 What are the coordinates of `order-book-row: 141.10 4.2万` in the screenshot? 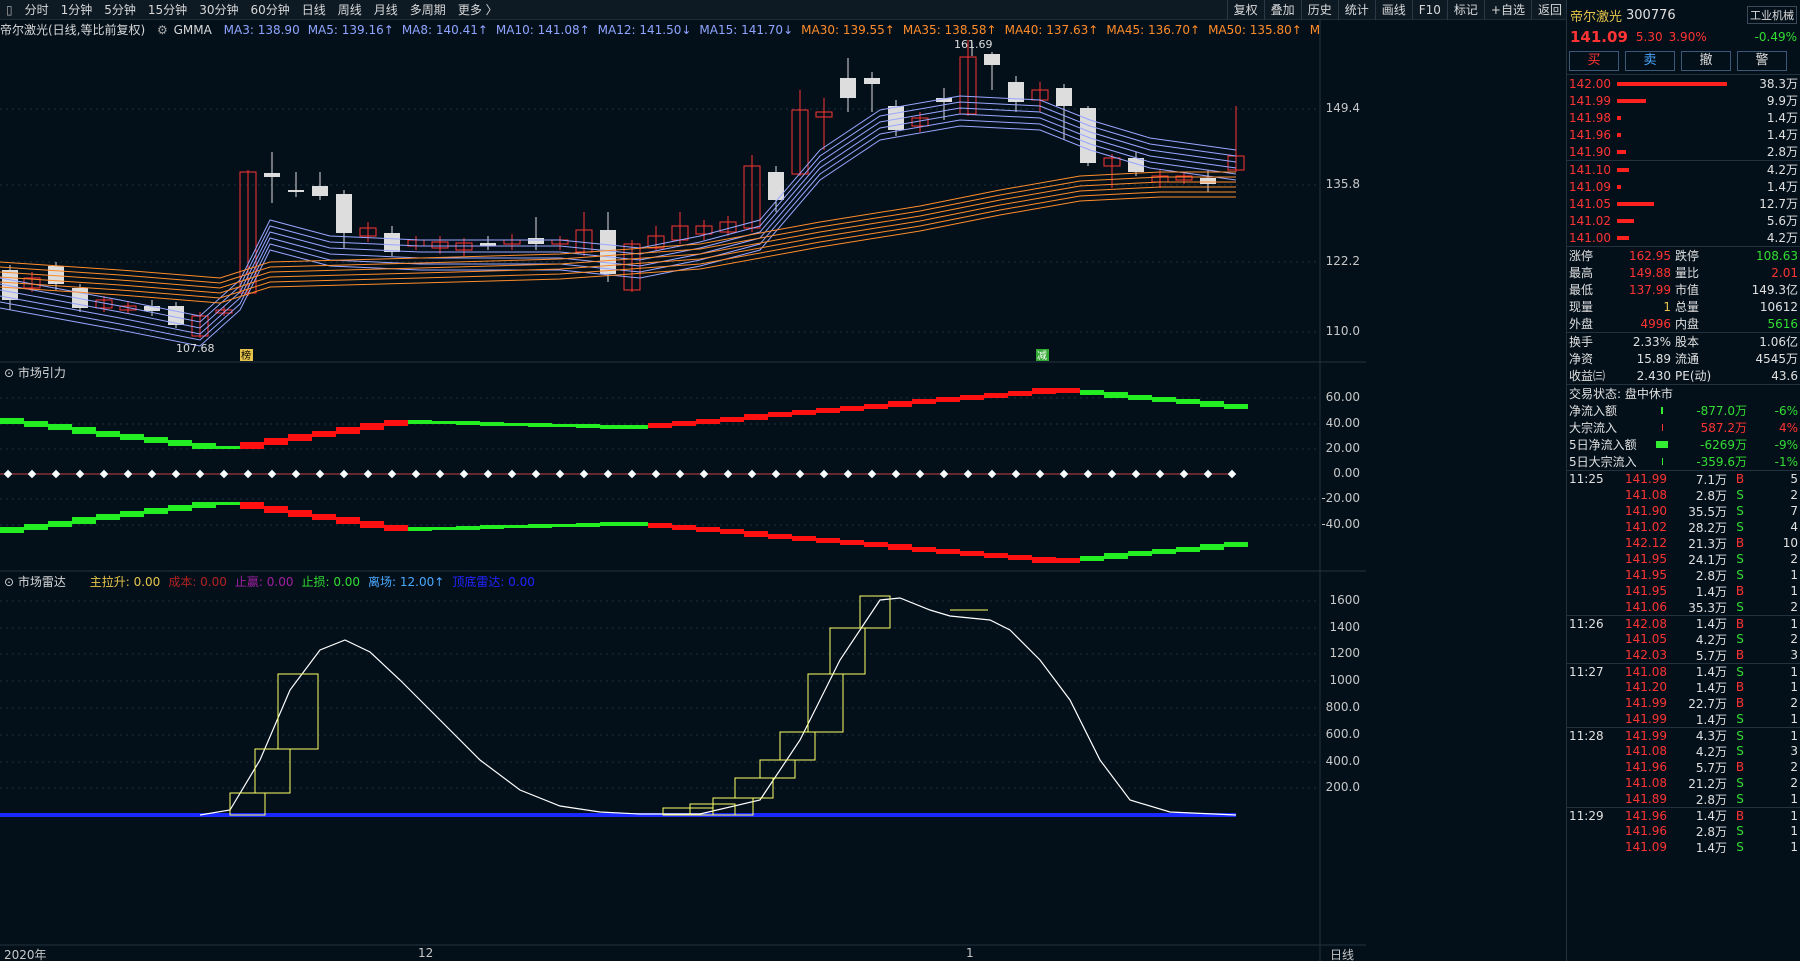 It's located at (1683, 169).